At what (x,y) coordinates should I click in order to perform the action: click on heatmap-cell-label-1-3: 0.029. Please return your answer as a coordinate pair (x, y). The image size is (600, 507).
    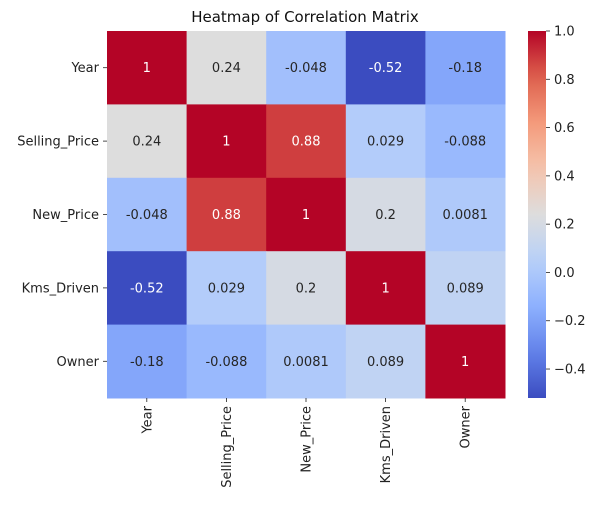
    Looking at the image, I should click on (385, 142).